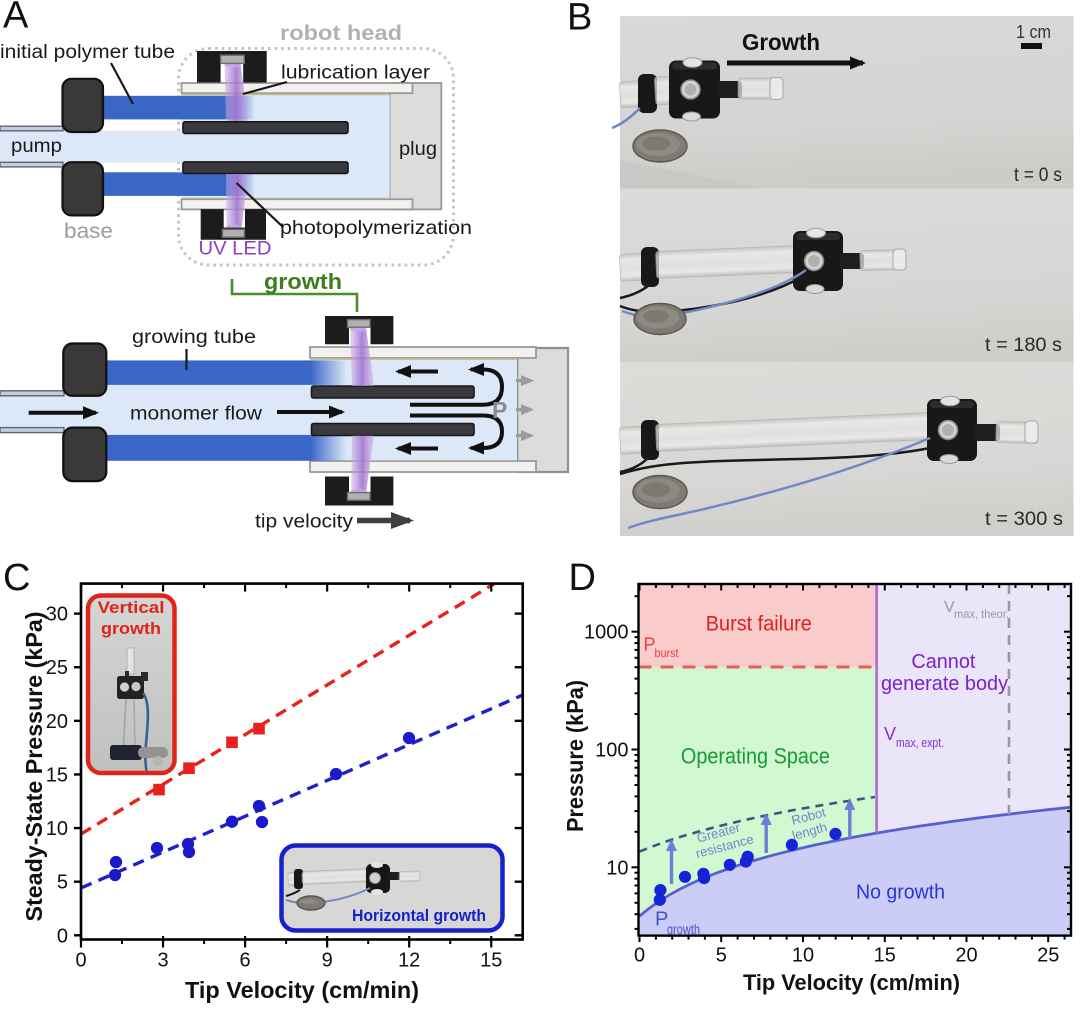 The image size is (1080, 1012). I want to click on svg-text: D, so click(582, 578).